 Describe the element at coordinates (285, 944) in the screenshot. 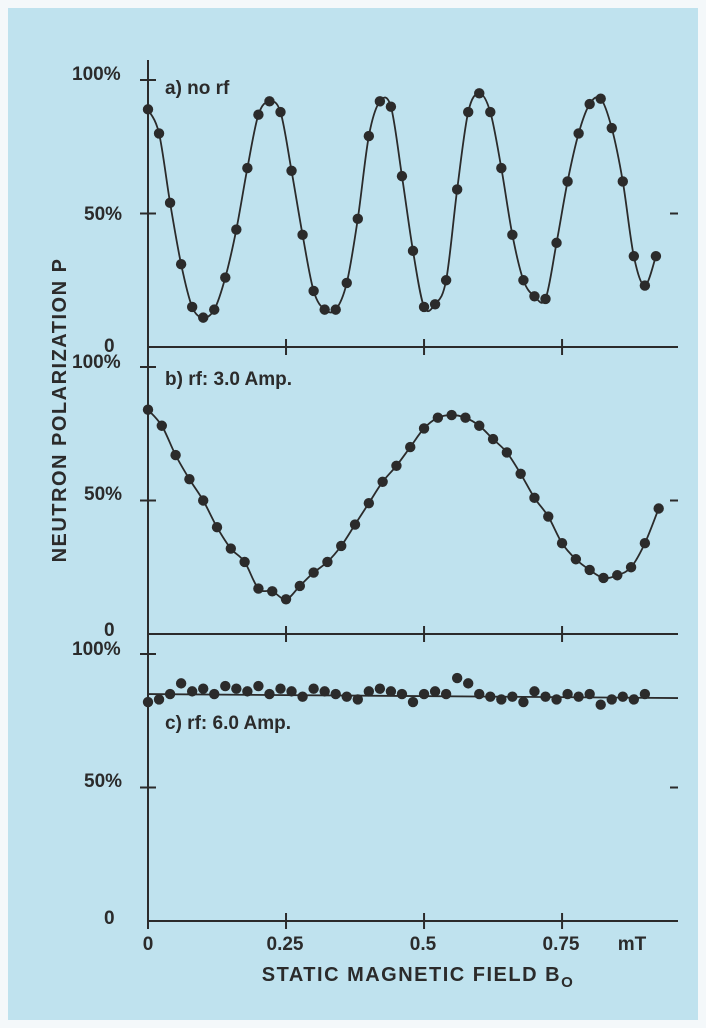

I see `x-tick-label-025: 0.25` at that location.